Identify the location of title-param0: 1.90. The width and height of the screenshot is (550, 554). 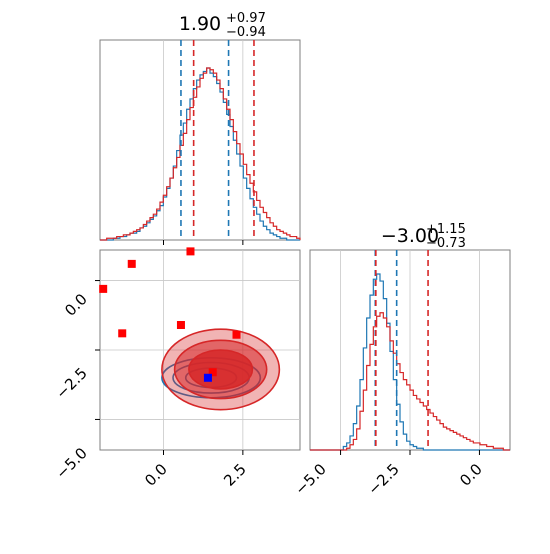
(200, 24).